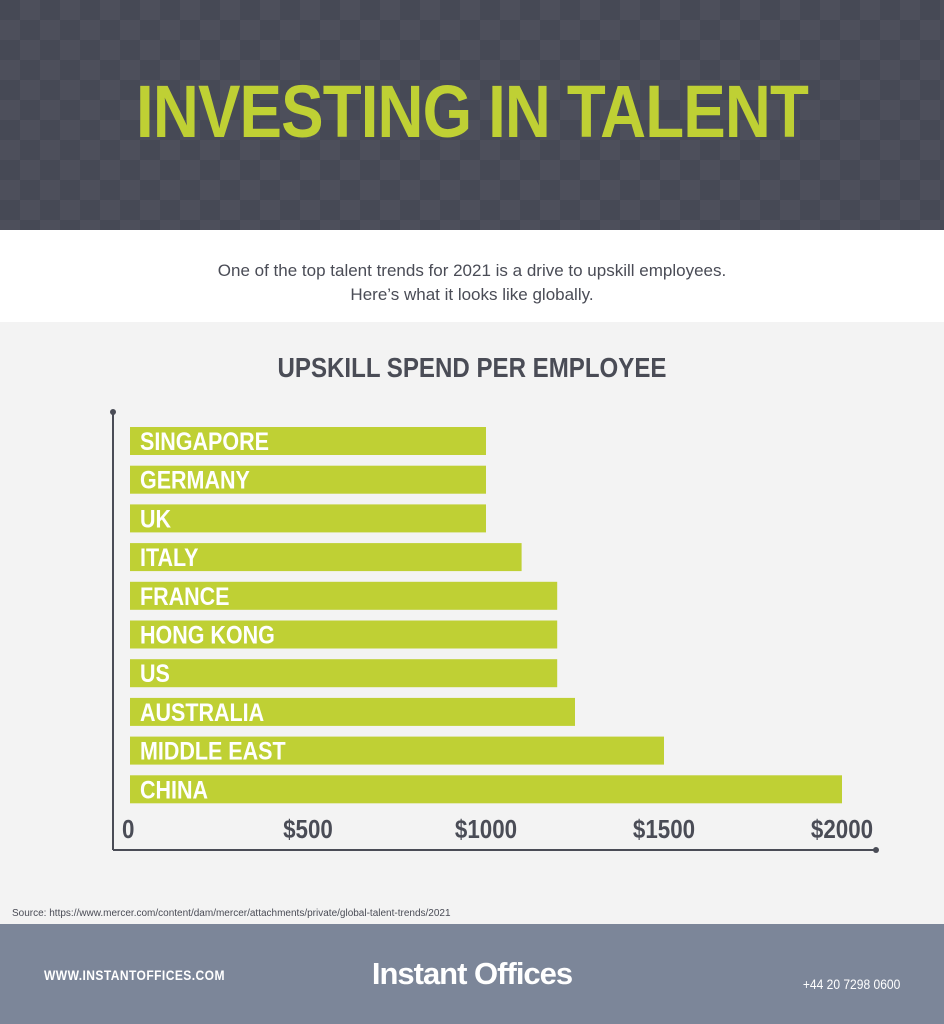  What do you see at coordinates (326, 557) in the screenshot?
I see `bar-italy` at bounding box center [326, 557].